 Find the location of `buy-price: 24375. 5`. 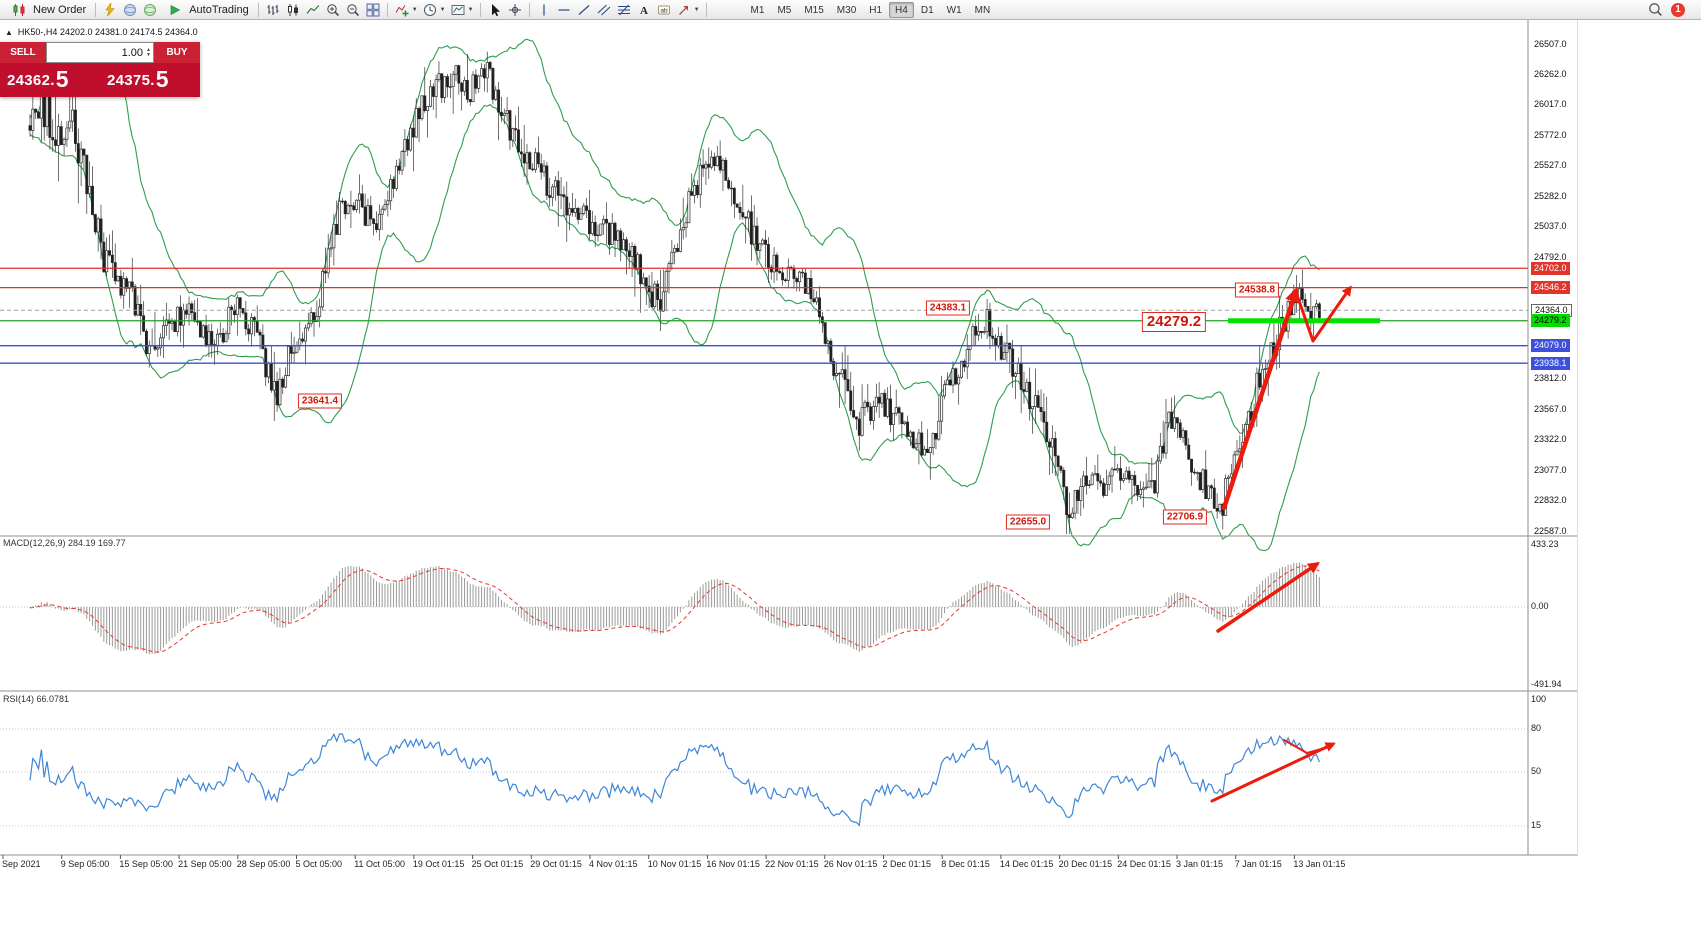

buy-price: 24375. 5 is located at coordinates (138, 78).